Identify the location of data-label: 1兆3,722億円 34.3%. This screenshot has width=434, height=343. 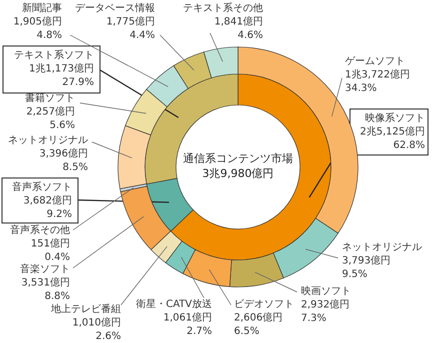
(377, 81).